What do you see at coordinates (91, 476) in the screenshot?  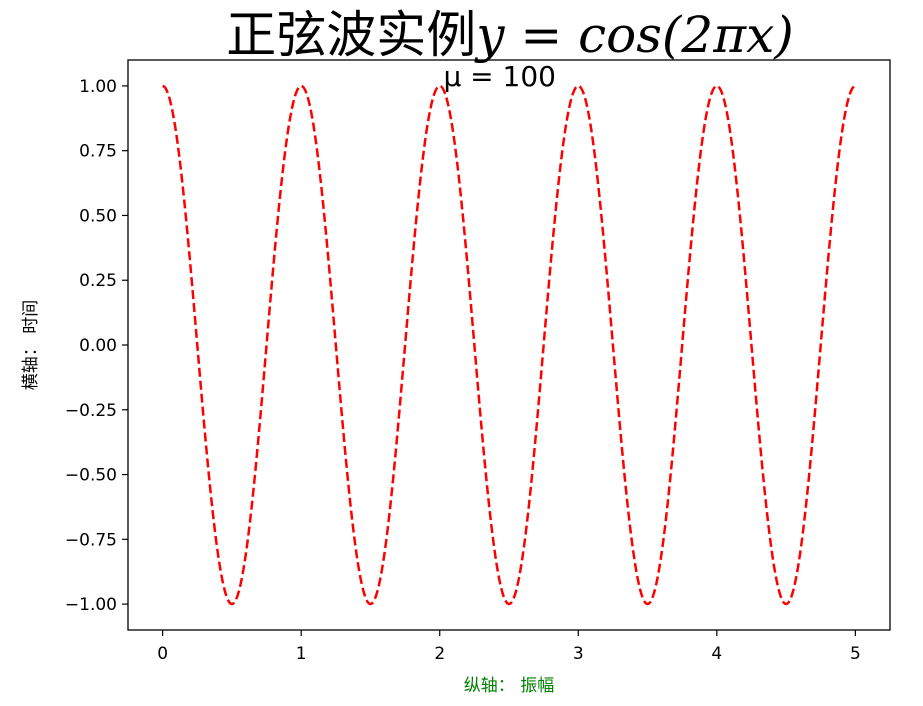 I see `y-tick-label: −0.50` at bounding box center [91, 476].